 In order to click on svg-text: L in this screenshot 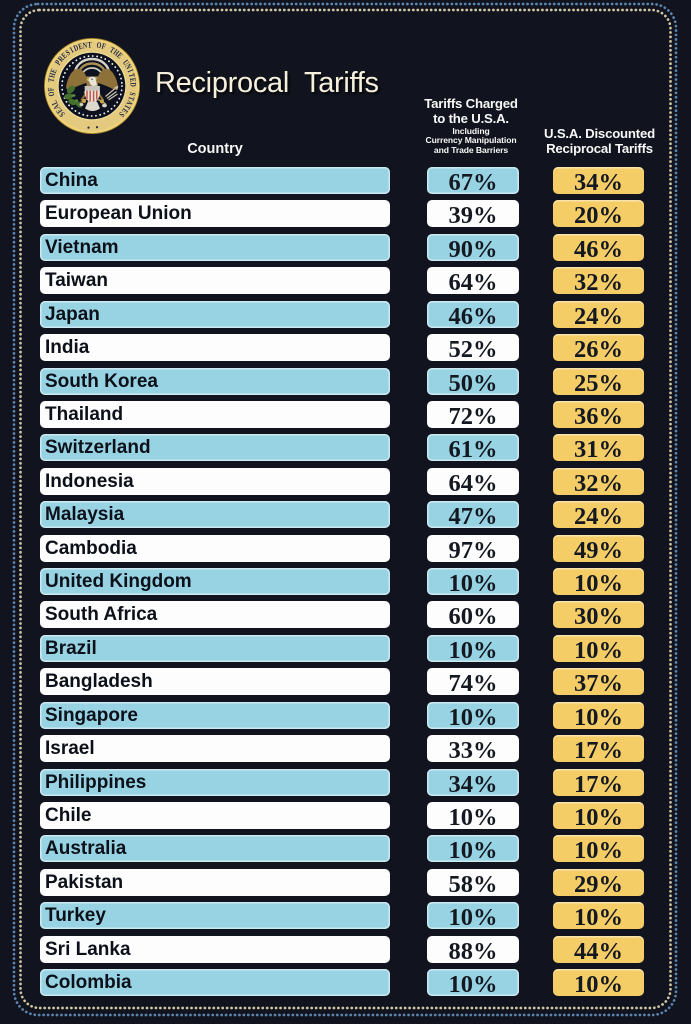, I will do `click(54, 103)`.